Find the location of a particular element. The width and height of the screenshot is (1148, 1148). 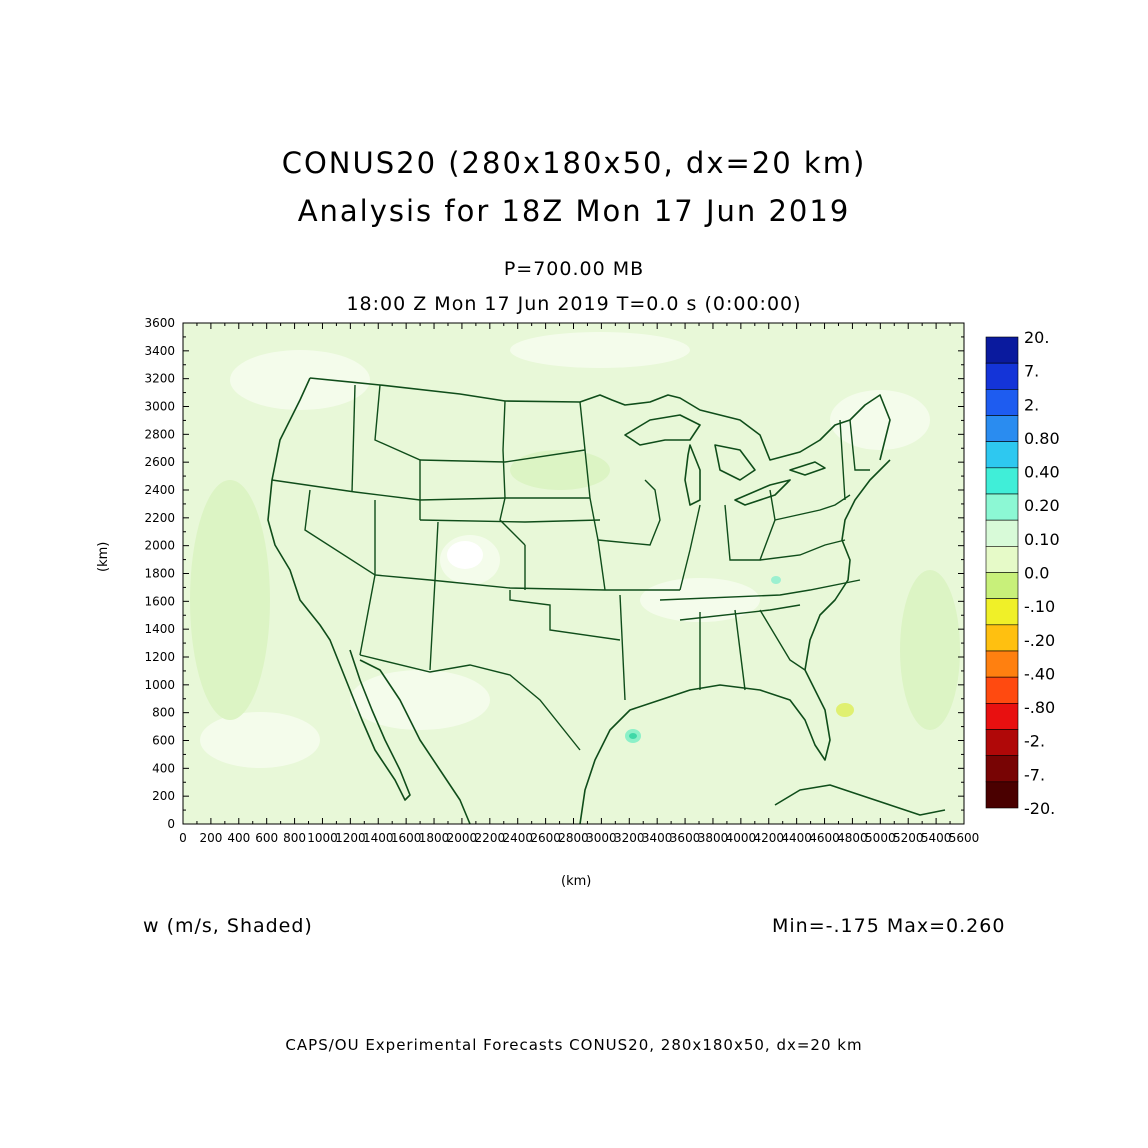

y-tick-label: 3000 is located at coordinates (159, 407).